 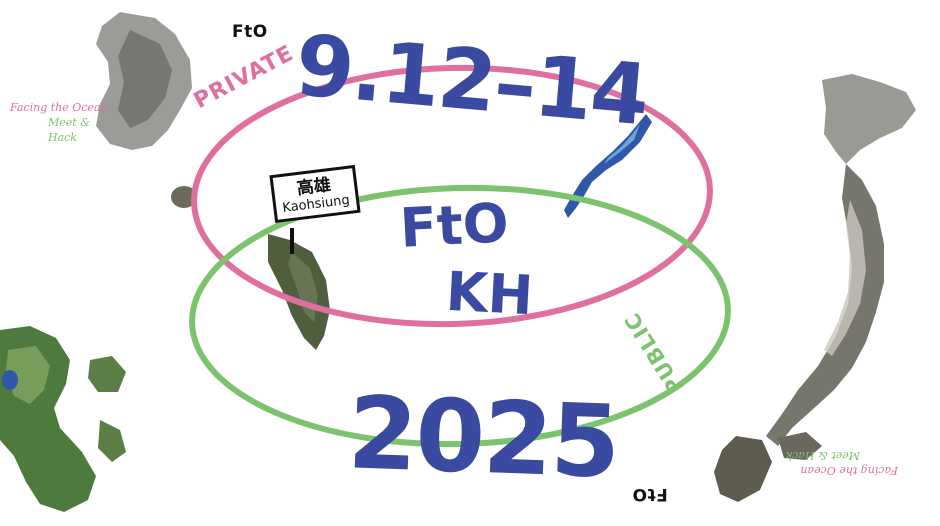 I want to click on tagline: Facing the Ocean Meet & Hack, so click(x=65, y=122).